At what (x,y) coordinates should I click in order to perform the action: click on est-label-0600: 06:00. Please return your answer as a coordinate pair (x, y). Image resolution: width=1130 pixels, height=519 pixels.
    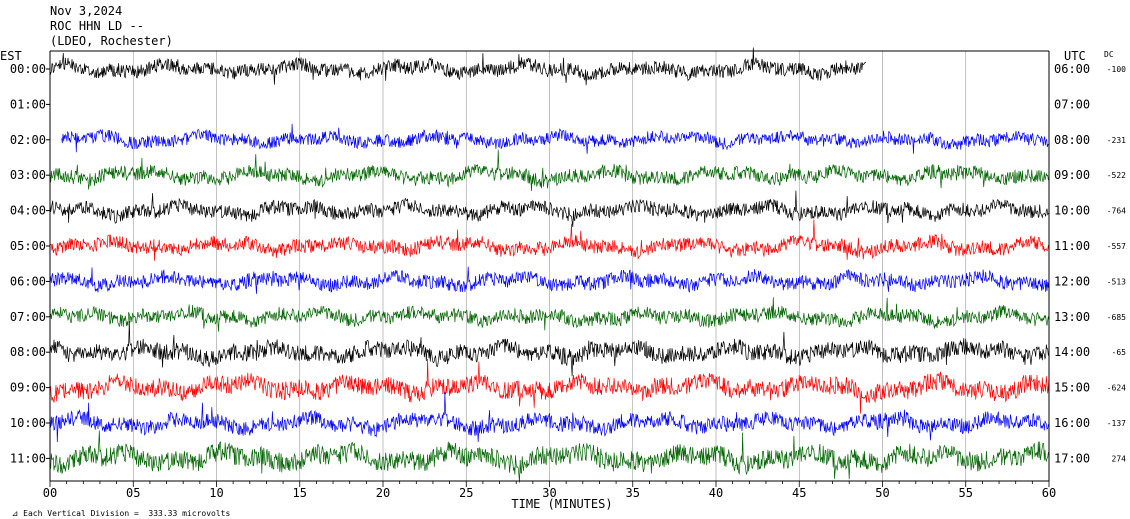
    Looking at the image, I should click on (28, 281).